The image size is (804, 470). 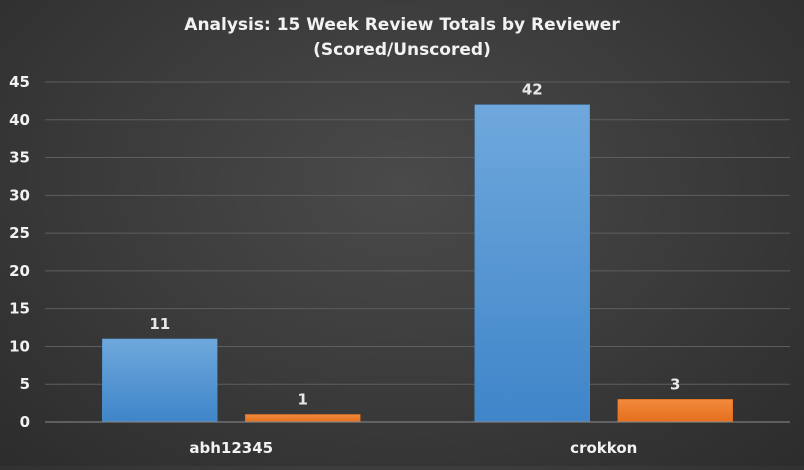 I want to click on x-category-label: abh12345, so click(x=231, y=448).